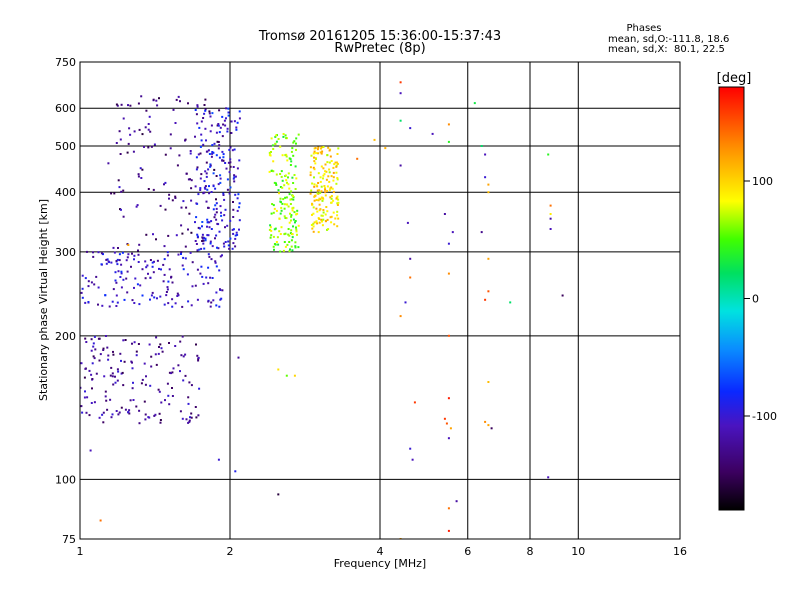  Describe the element at coordinates (731, 298) in the screenshot. I see `colorbar` at that location.